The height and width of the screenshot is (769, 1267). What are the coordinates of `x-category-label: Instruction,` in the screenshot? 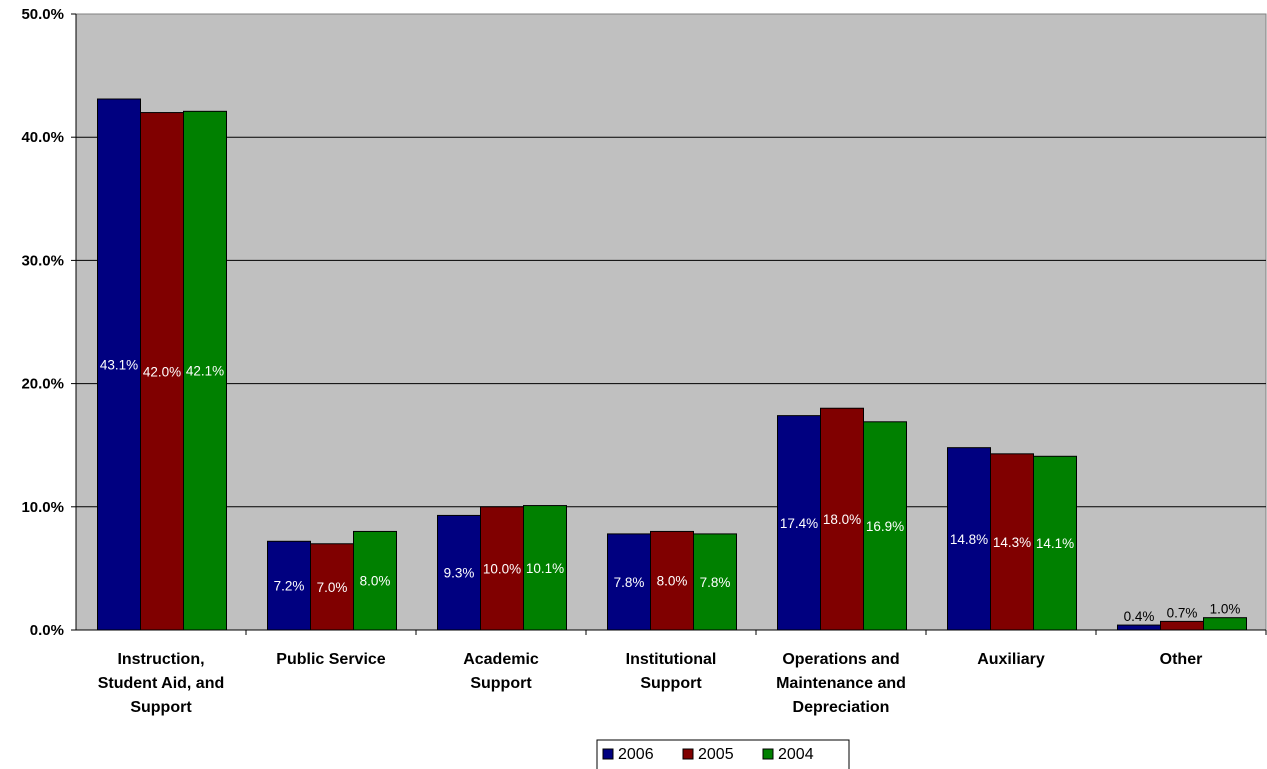 It's located at (160, 659).